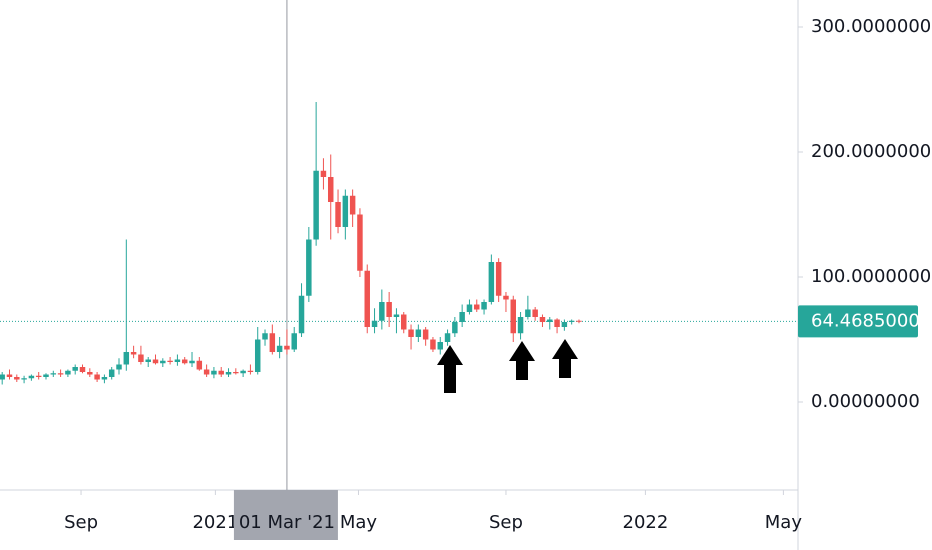 The width and height of the screenshot is (932, 550). I want to click on crosshair-label-box, so click(285, 515).